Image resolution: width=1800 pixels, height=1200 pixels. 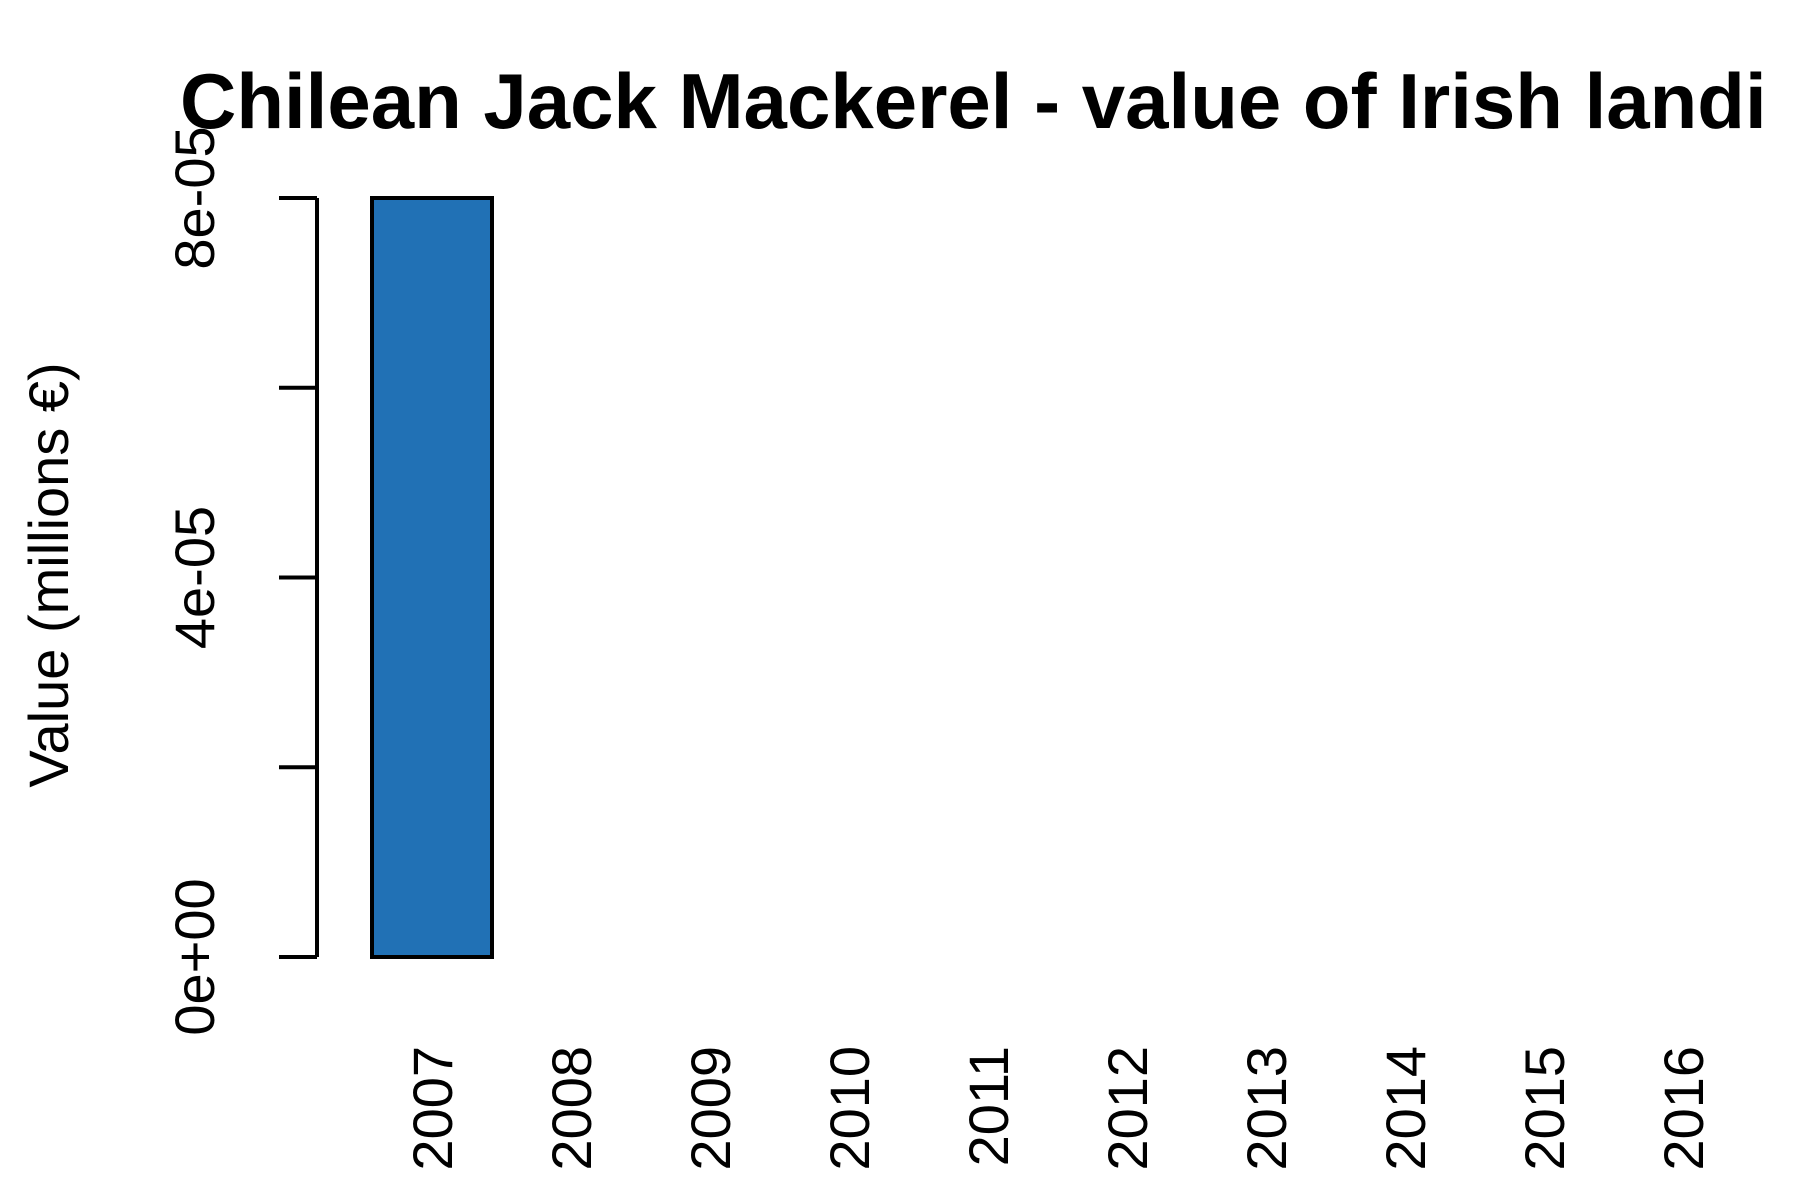 I want to click on y-tick-label: 0e+00, so click(x=194, y=956).